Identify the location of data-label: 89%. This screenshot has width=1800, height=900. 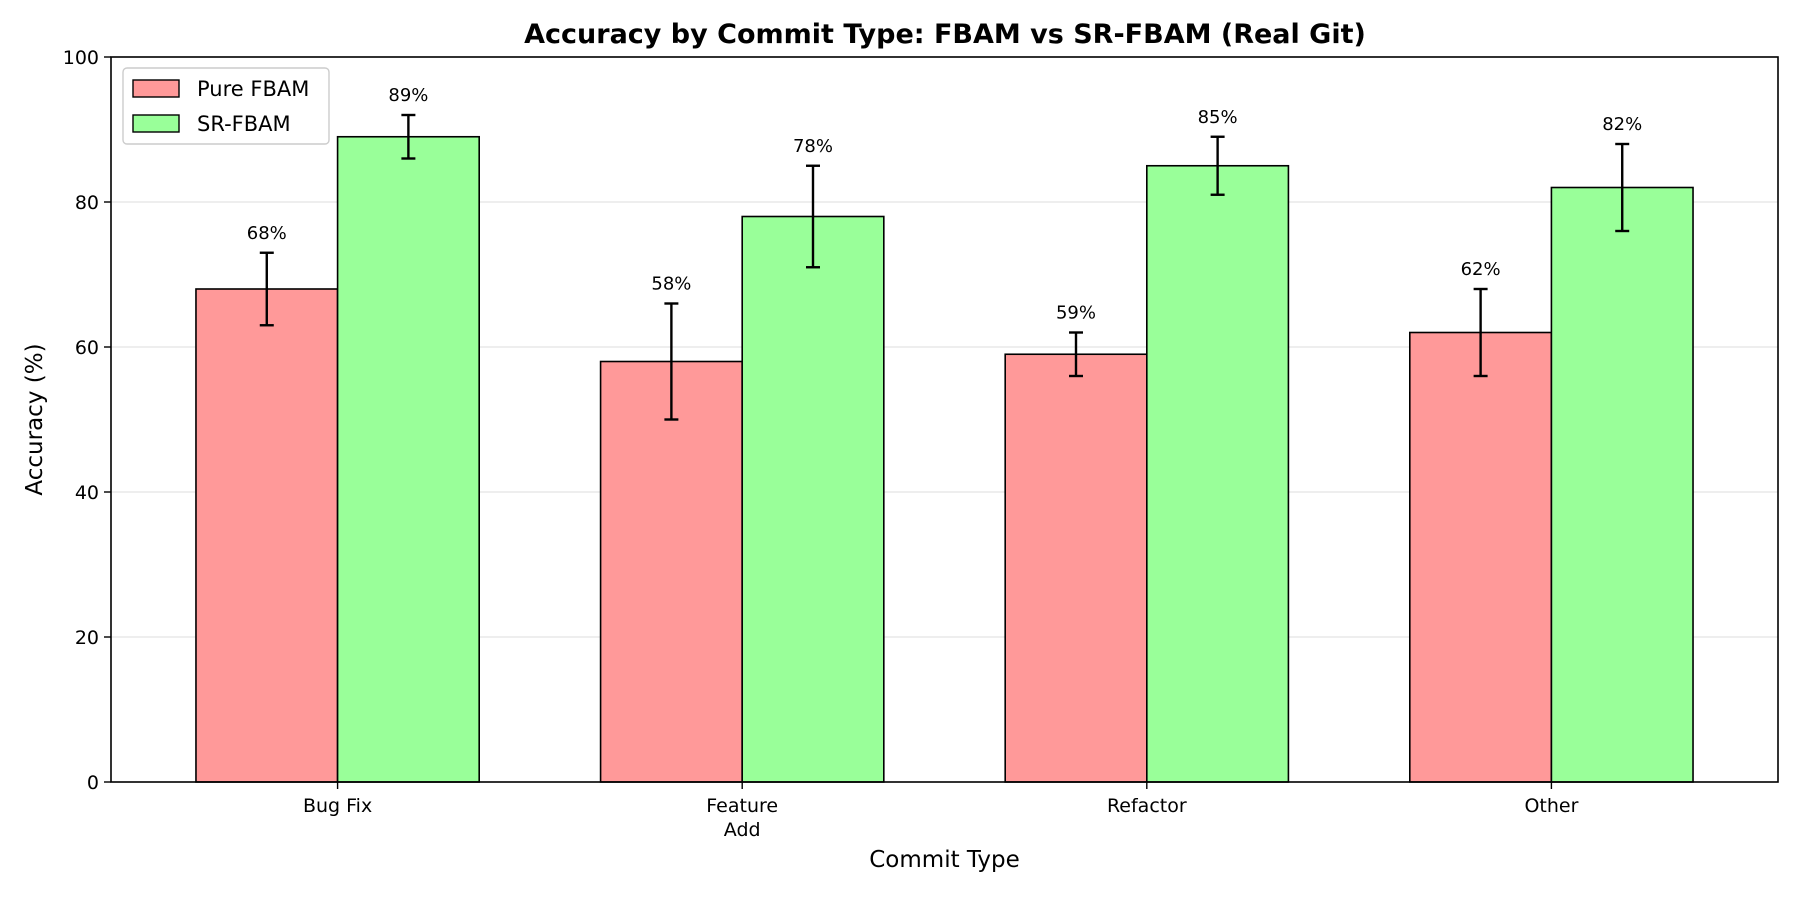
(408, 95).